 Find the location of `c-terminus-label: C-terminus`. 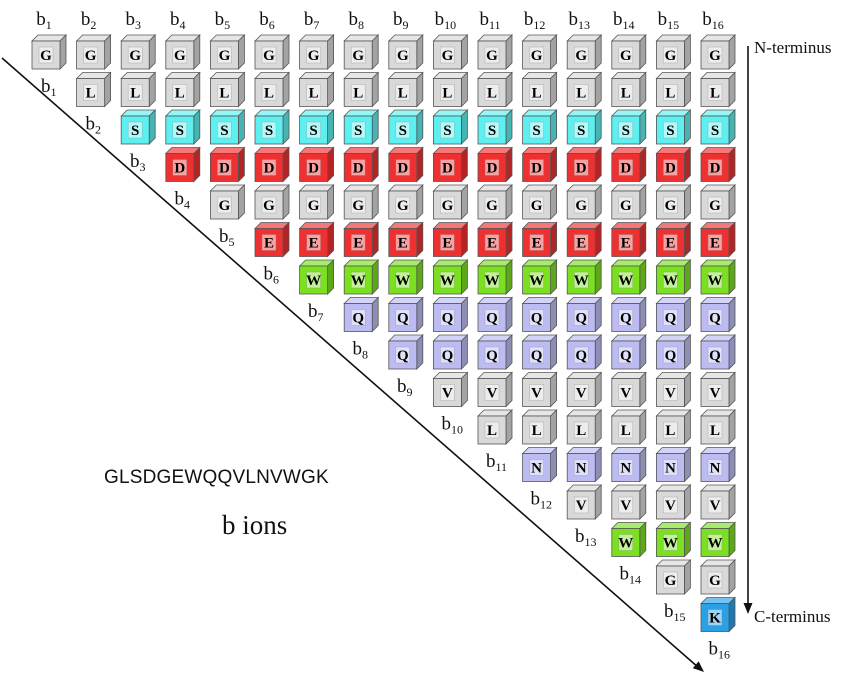

c-terminus-label: C-terminus is located at coordinates (792, 616).